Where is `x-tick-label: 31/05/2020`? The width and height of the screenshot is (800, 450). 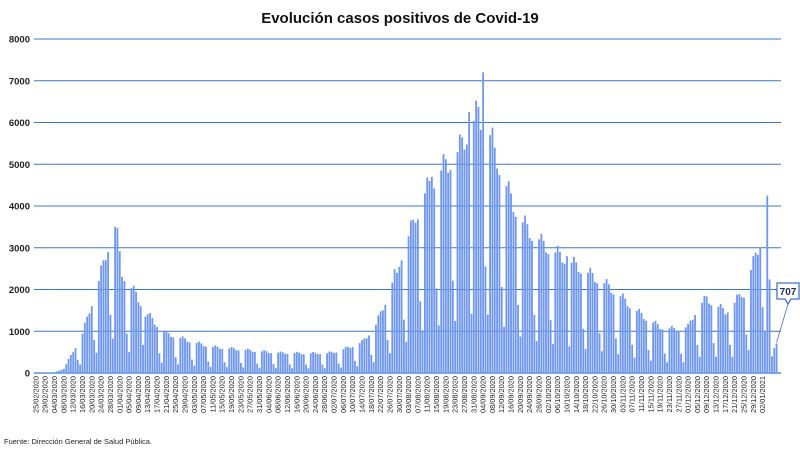
x-tick-label: 31/05/2020 is located at coordinates (259, 394).